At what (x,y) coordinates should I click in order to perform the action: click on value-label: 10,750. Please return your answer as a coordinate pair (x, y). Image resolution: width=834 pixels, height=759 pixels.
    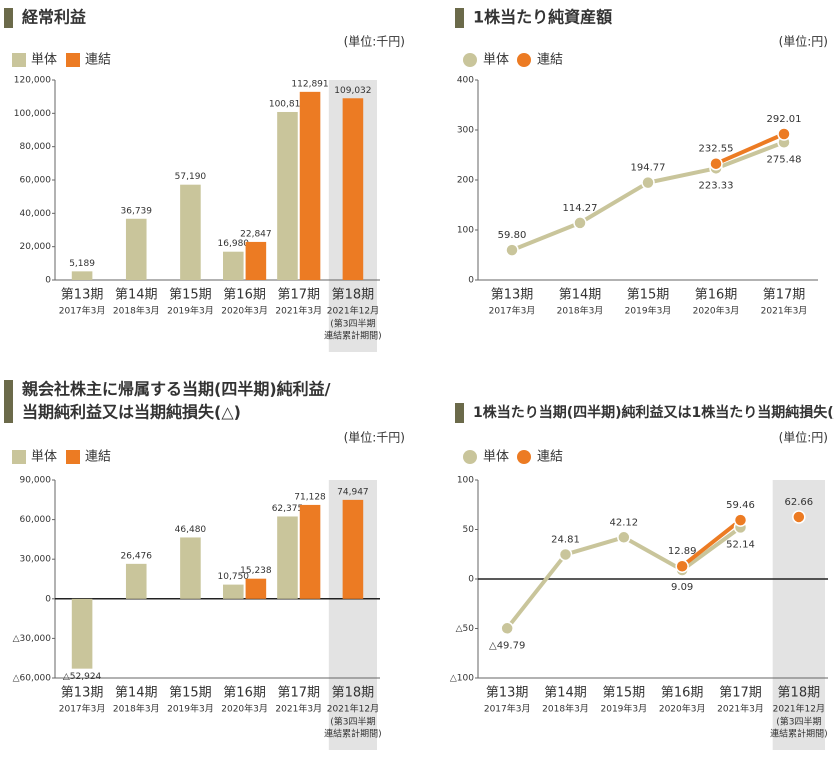
    Looking at the image, I should click on (234, 577).